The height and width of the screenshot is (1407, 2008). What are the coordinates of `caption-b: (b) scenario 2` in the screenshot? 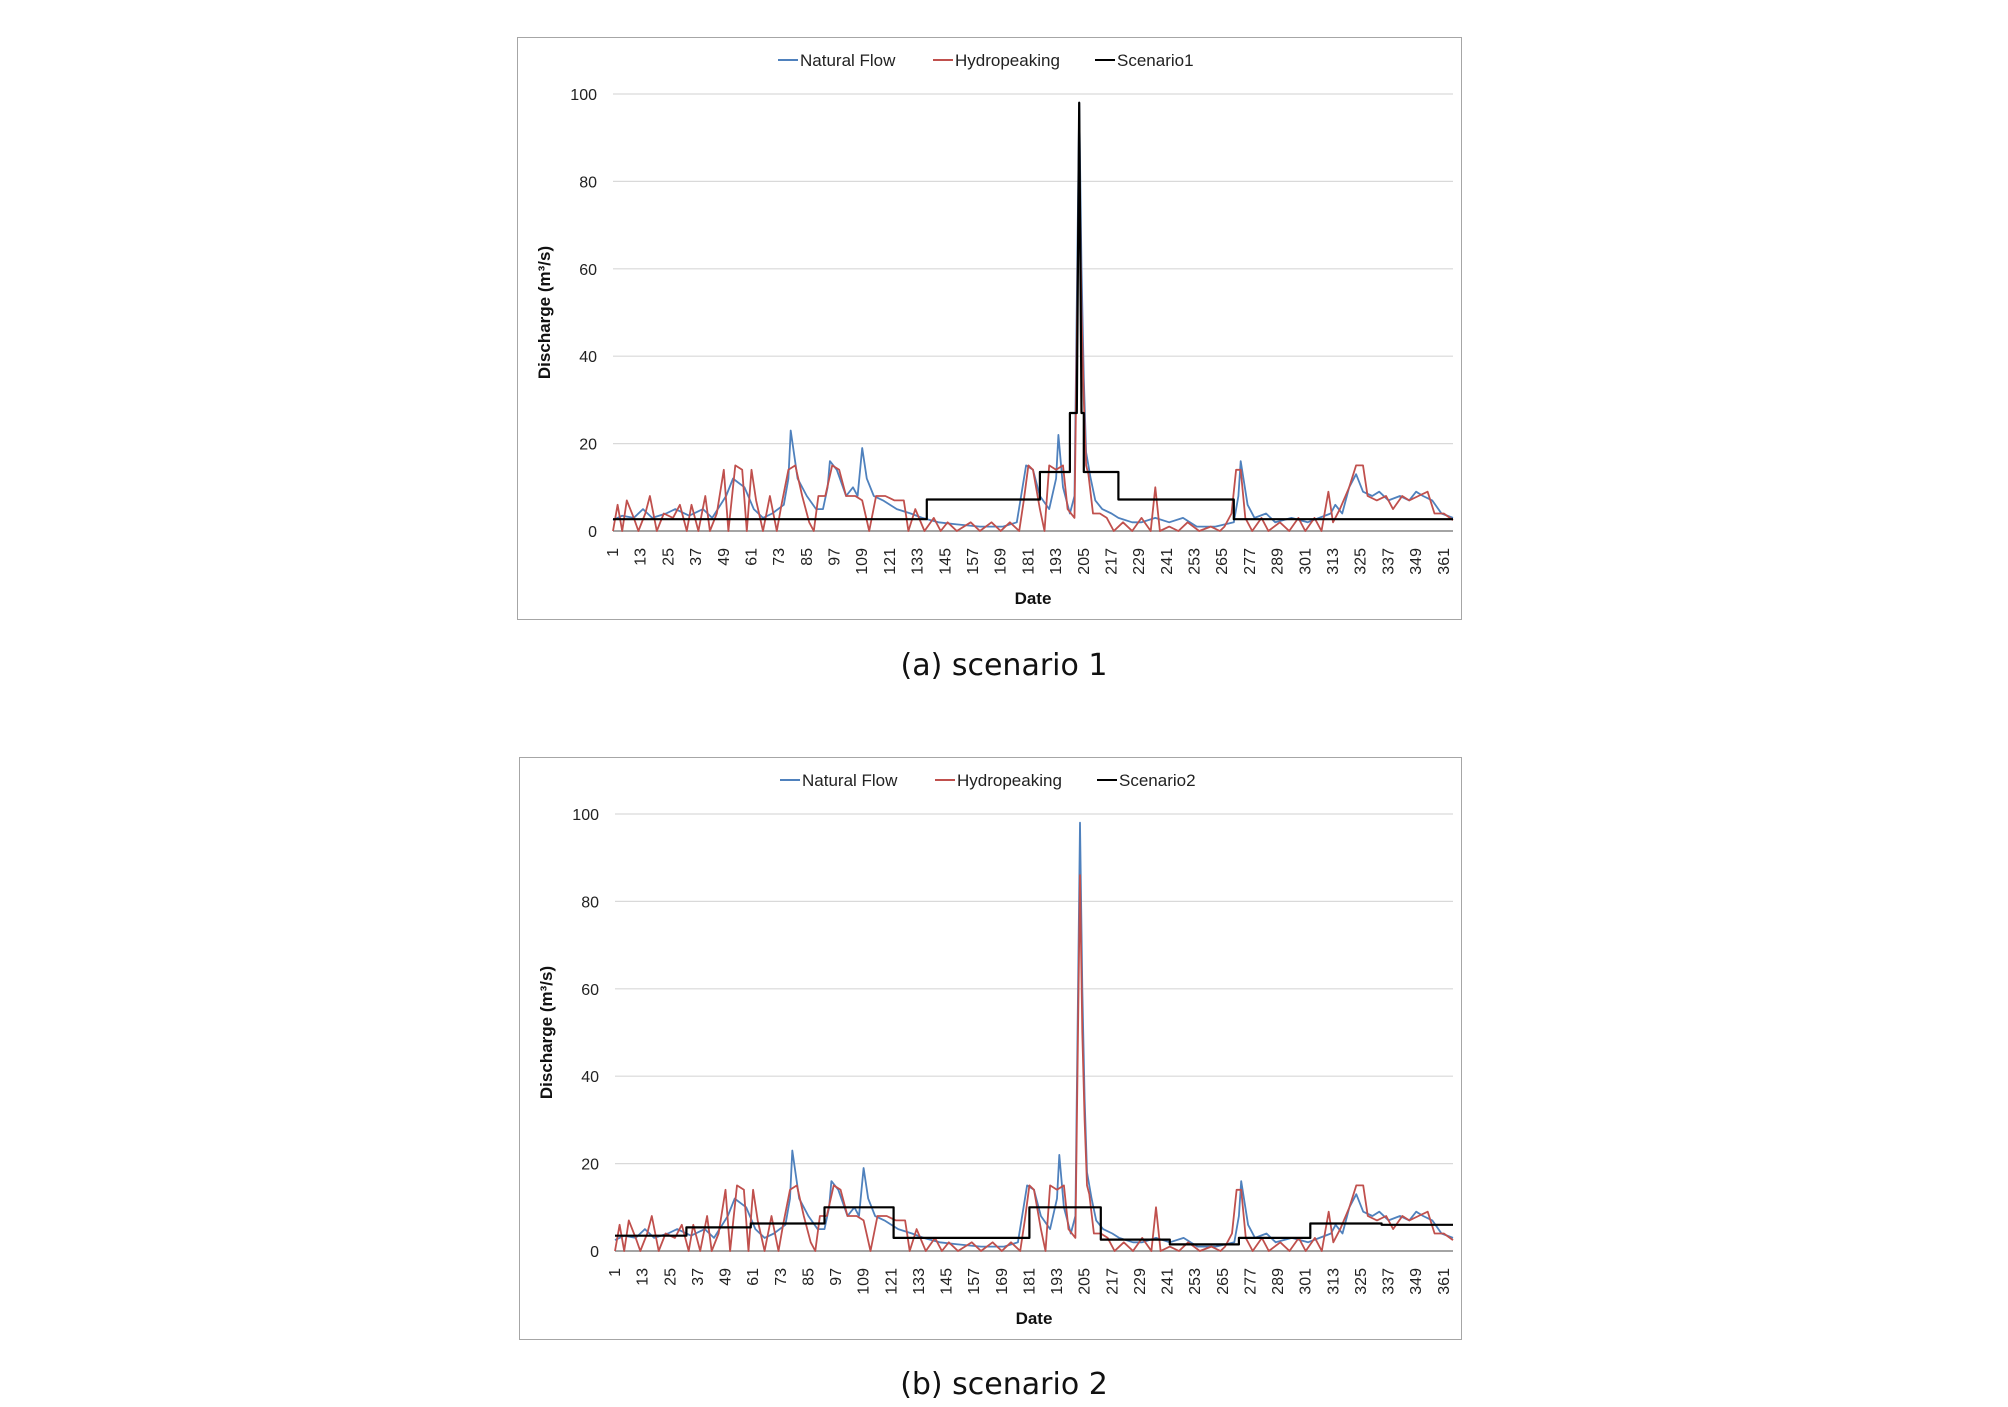 It's located at (1004, 1384).